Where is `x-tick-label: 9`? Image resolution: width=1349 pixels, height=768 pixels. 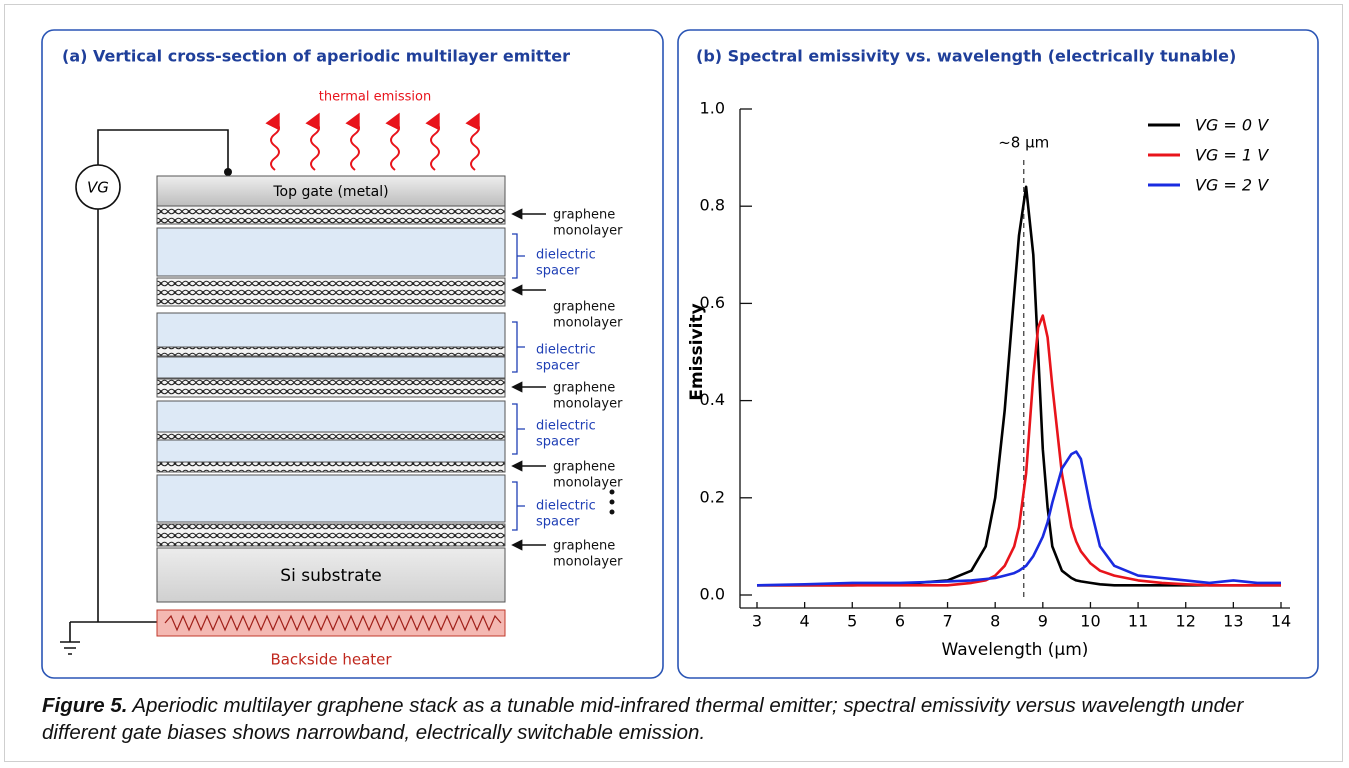
x-tick-label: 9 is located at coordinates (1043, 621).